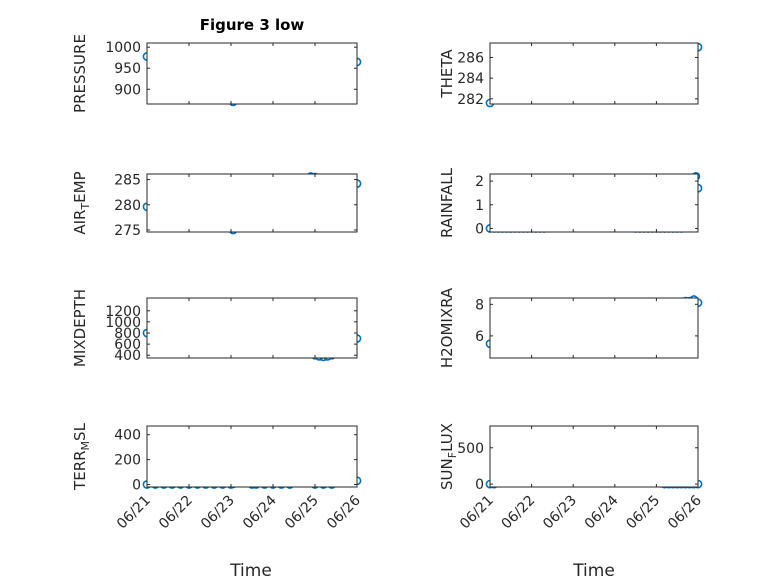 The height and width of the screenshot is (583, 778). Describe the element at coordinates (447, 74) in the screenshot. I see `y-axis-label: THETA` at that location.